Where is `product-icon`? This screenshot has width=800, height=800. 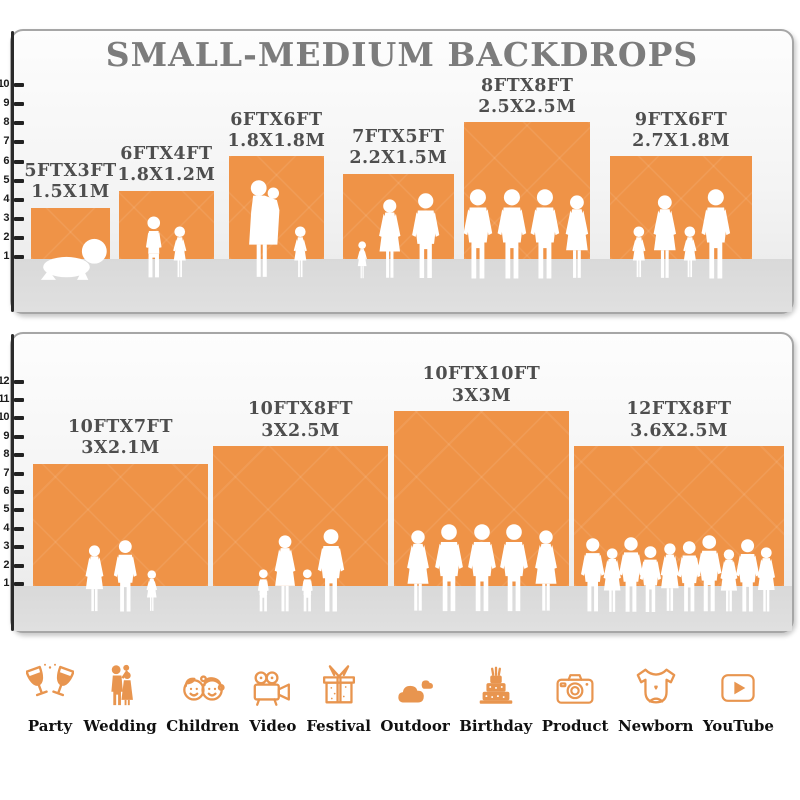
product-icon is located at coordinates (575, 684).